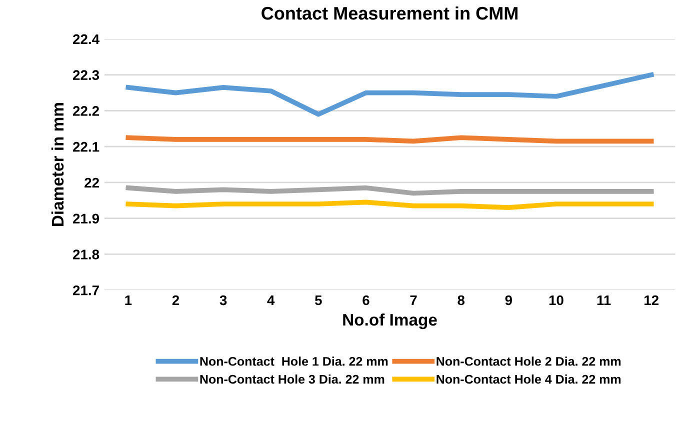  I want to click on x-tick-label: 1, so click(128, 300).